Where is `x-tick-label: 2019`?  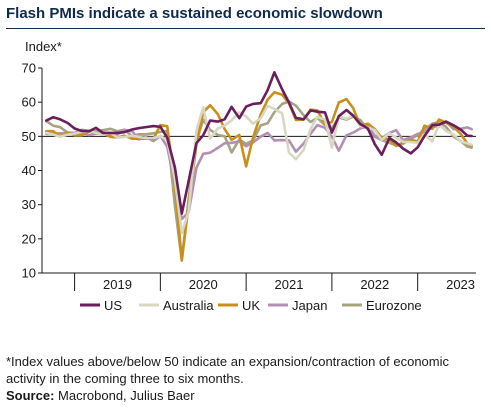
x-tick-label: 2019 is located at coordinates (117, 284).